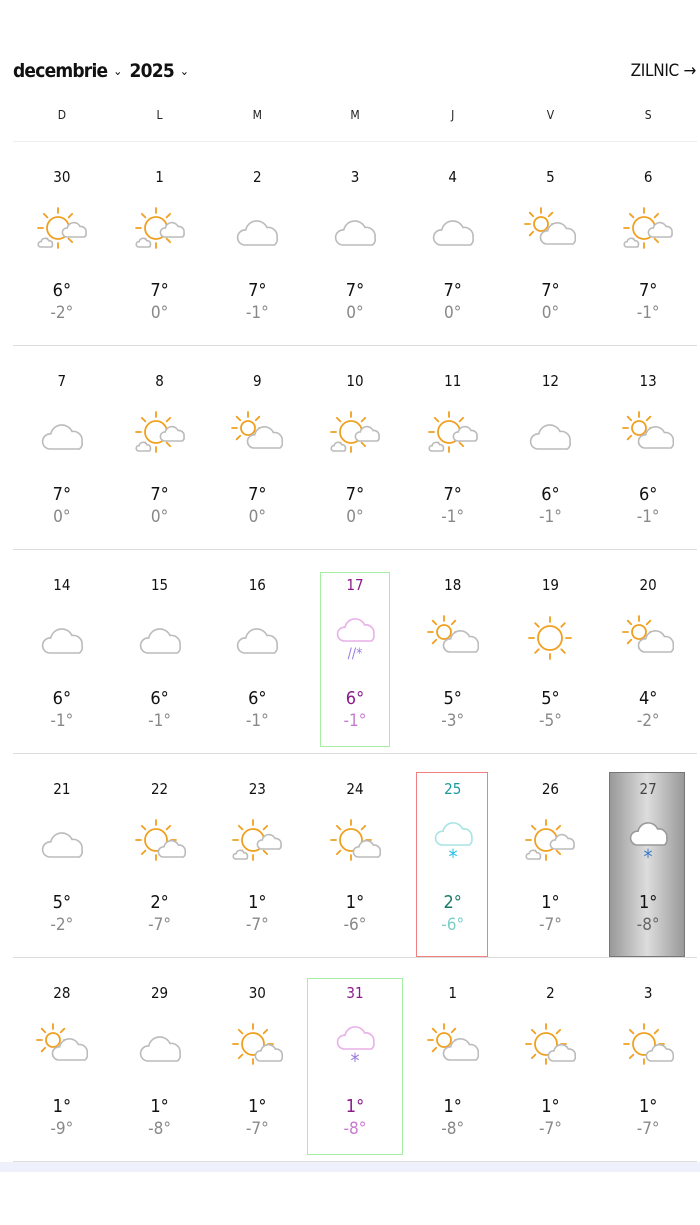 This screenshot has width=700, height=1225. Describe the element at coordinates (648, 698) in the screenshot. I see `high-temp: 4°` at that location.